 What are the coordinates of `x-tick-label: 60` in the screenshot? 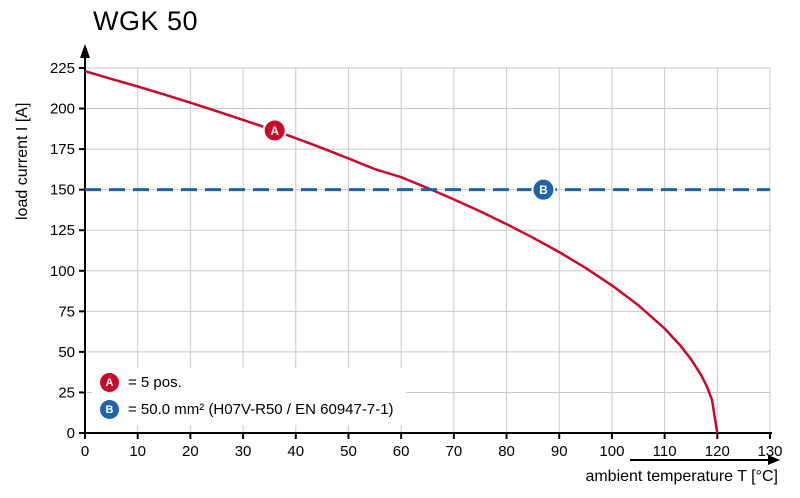 It's located at (401, 451).